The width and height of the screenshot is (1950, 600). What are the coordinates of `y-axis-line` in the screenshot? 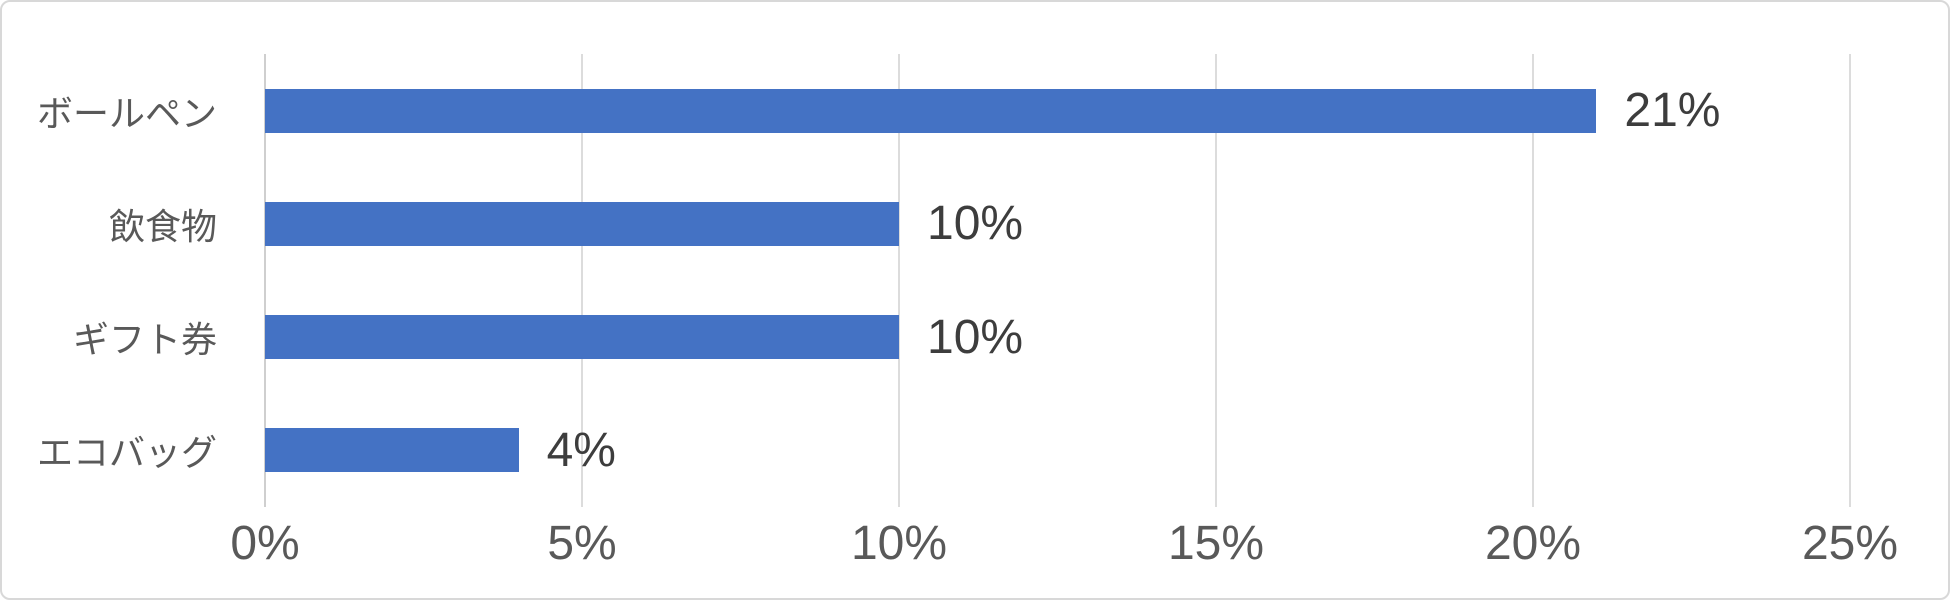 It's located at (265, 280).